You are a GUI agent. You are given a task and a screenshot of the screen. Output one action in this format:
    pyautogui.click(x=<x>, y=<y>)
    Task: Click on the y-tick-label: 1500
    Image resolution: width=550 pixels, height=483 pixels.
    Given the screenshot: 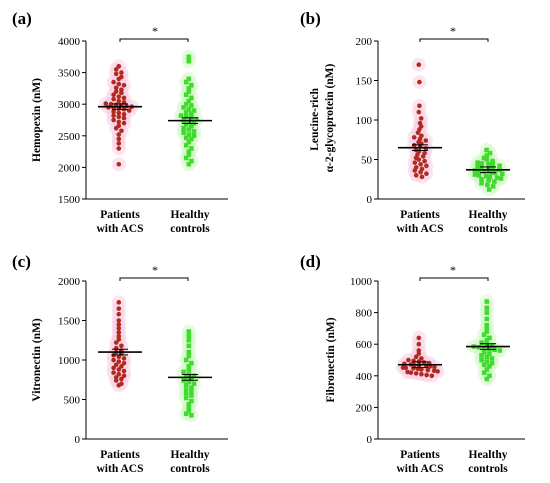 What is the action you would take?
    pyautogui.click(x=69, y=322)
    